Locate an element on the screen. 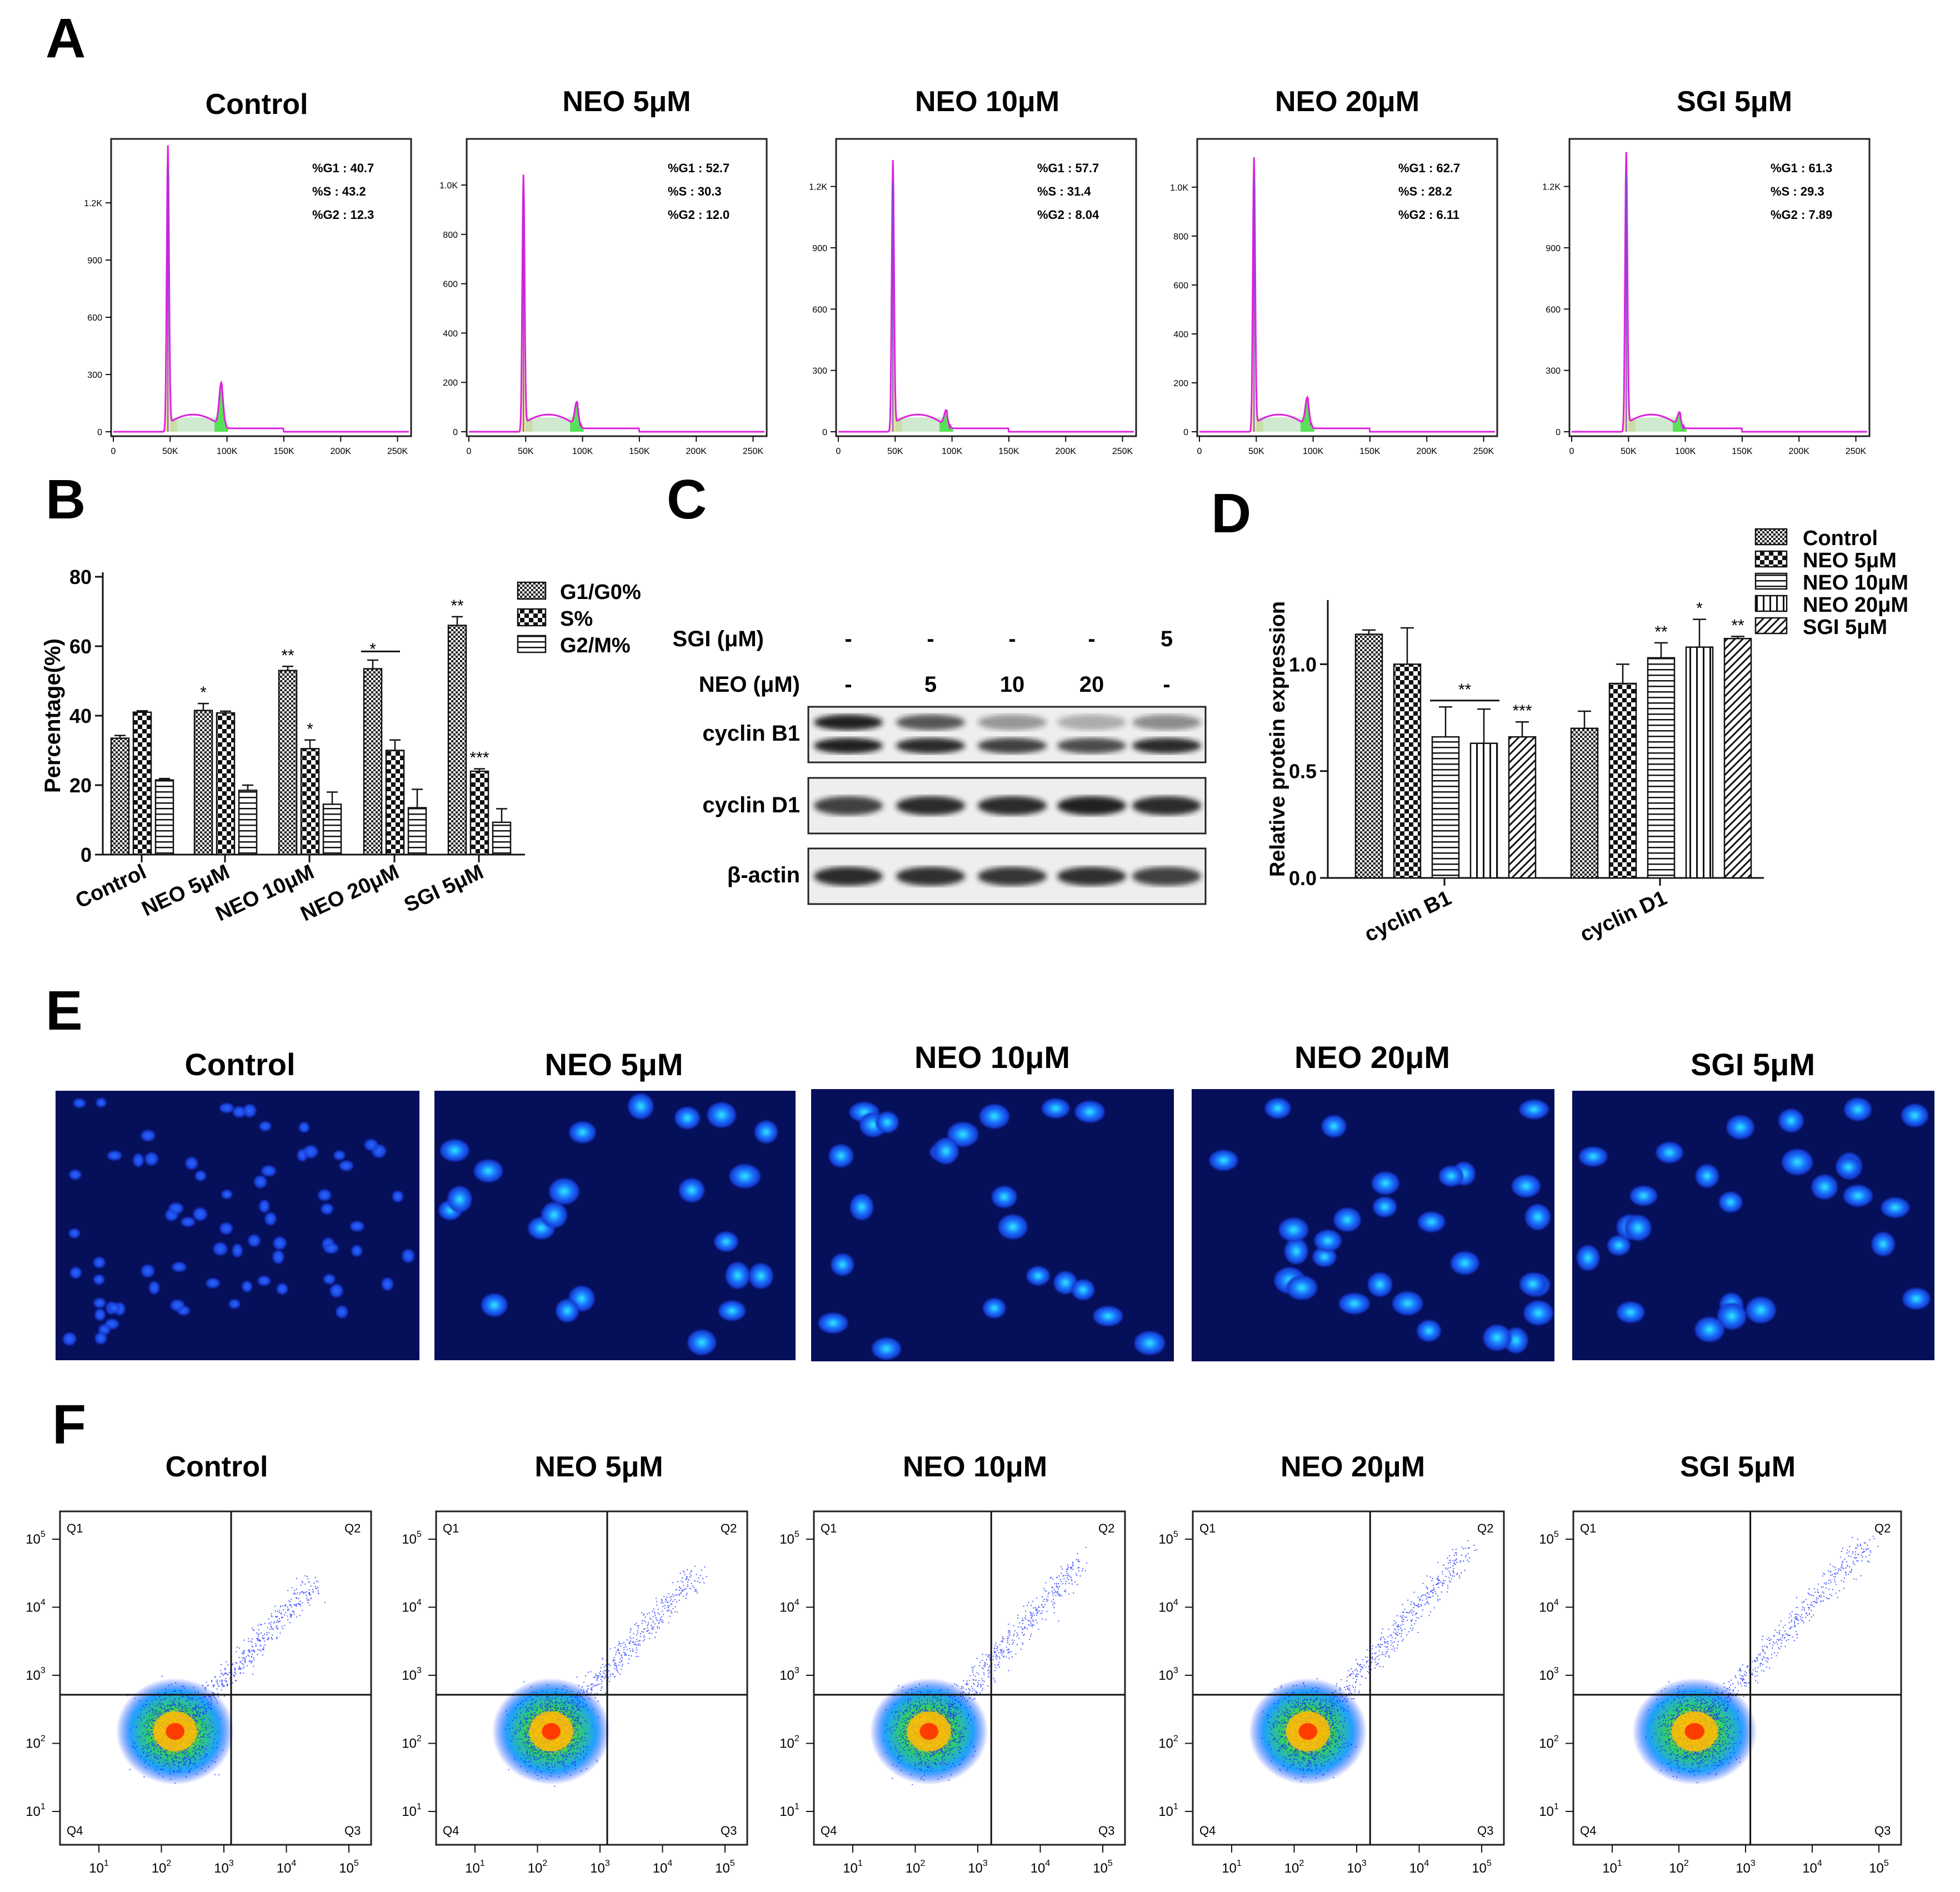 The height and width of the screenshot is (1892, 1960). neo-lane-value: 5 is located at coordinates (931, 684).